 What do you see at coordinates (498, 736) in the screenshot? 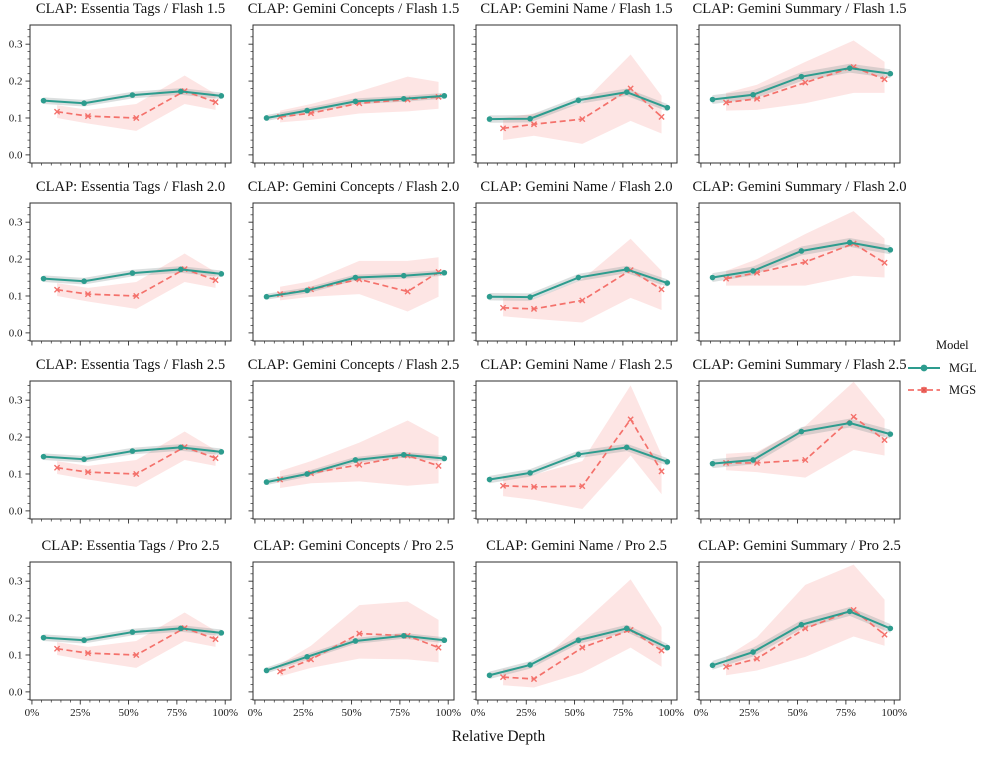
I see `x-axis-label: Relative Depth` at bounding box center [498, 736].